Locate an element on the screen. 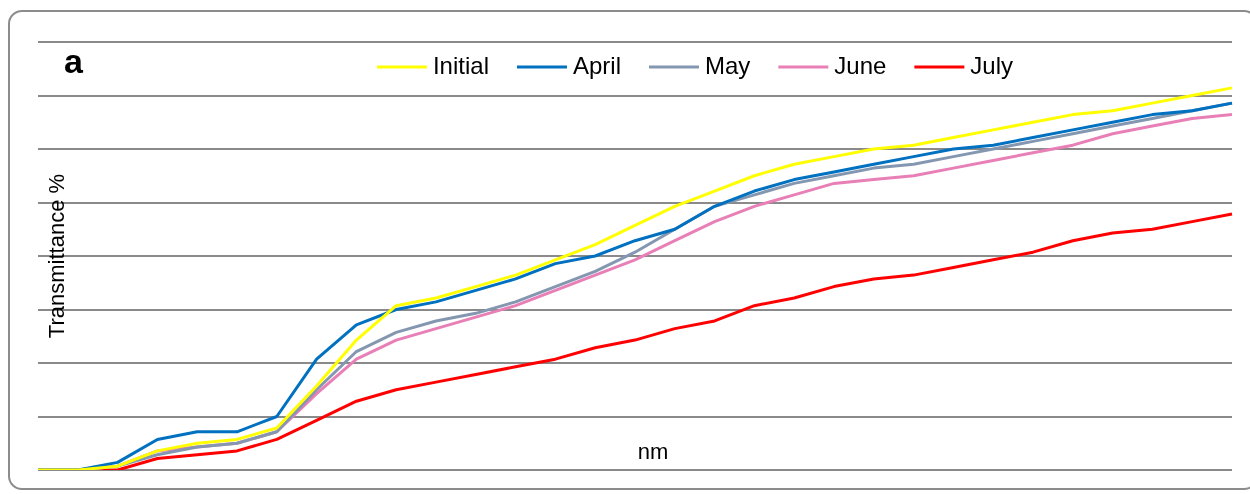 The width and height of the screenshot is (1250, 494). text: a is located at coordinates (74, 61).